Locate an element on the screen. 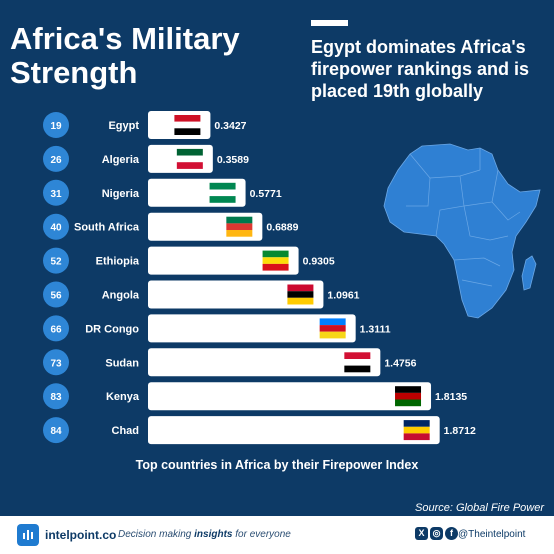 The image size is (554, 554). intelpoint-logo-icon is located at coordinates (28, 535).